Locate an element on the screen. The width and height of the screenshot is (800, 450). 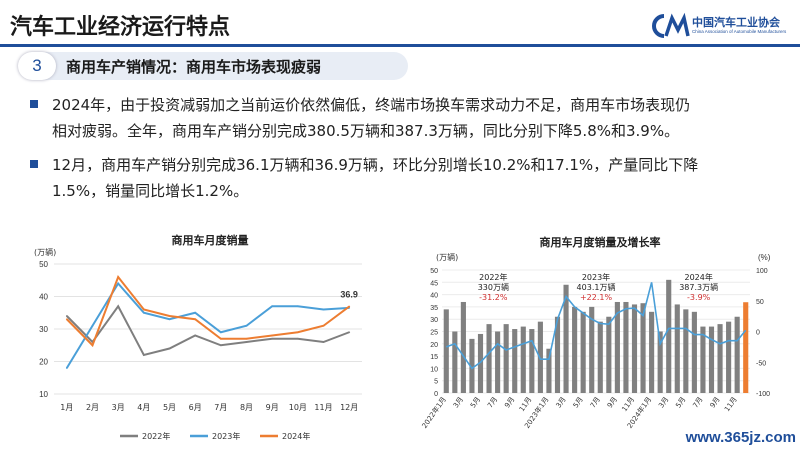
annotation-year: 2022年 is located at coordinates (493, 277).